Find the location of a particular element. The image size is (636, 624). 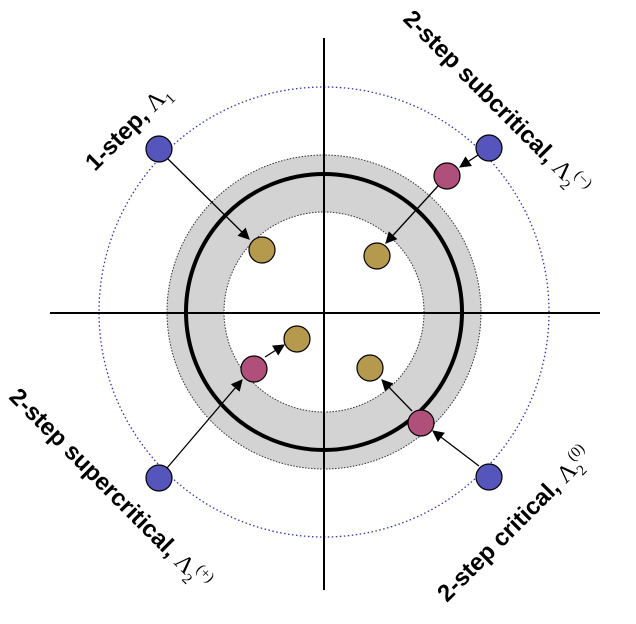

olive-node-critical is located at coordinates (370, 368).